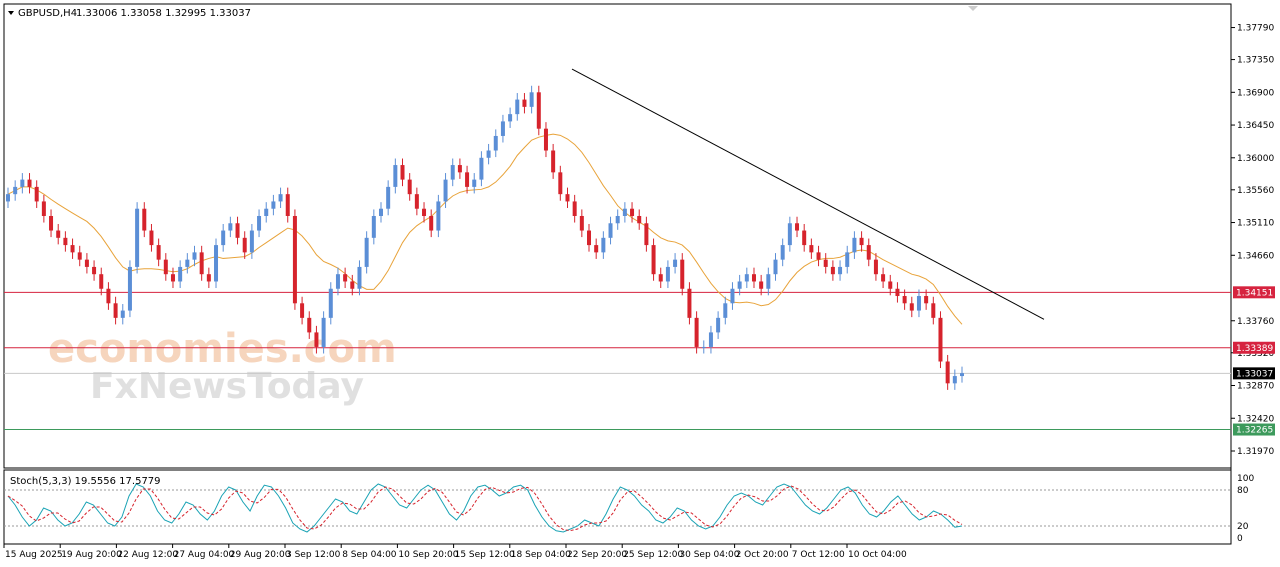 Image resolution: width=1280 pixels, height=567 pixels. Describe the element at coordinates (1254, 431) in the screenshot. I see `level-tag-label-support-1: 1.32265` at that location.